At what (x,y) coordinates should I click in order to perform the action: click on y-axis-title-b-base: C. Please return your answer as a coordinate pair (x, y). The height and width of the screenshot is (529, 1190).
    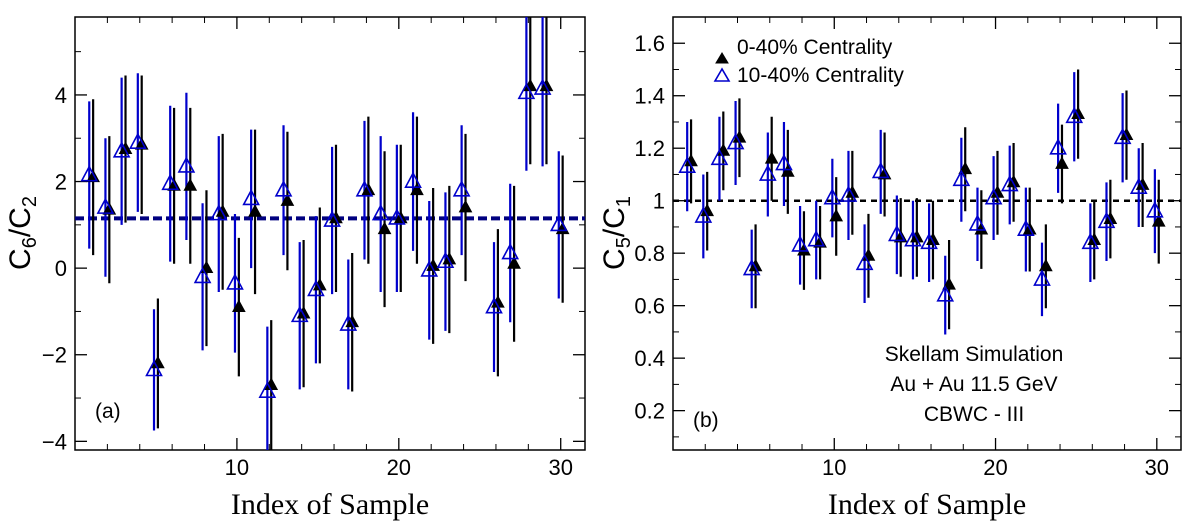
    Looking at the image, I should click on (614, 259).